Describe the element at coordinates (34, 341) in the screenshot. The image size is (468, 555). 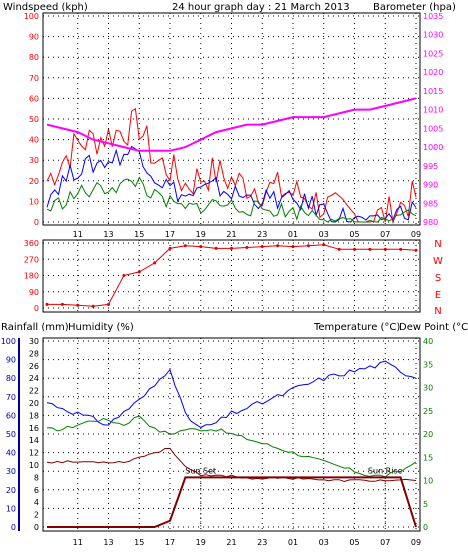
I see `rainfall-ytick-label-15: 30` at that location.